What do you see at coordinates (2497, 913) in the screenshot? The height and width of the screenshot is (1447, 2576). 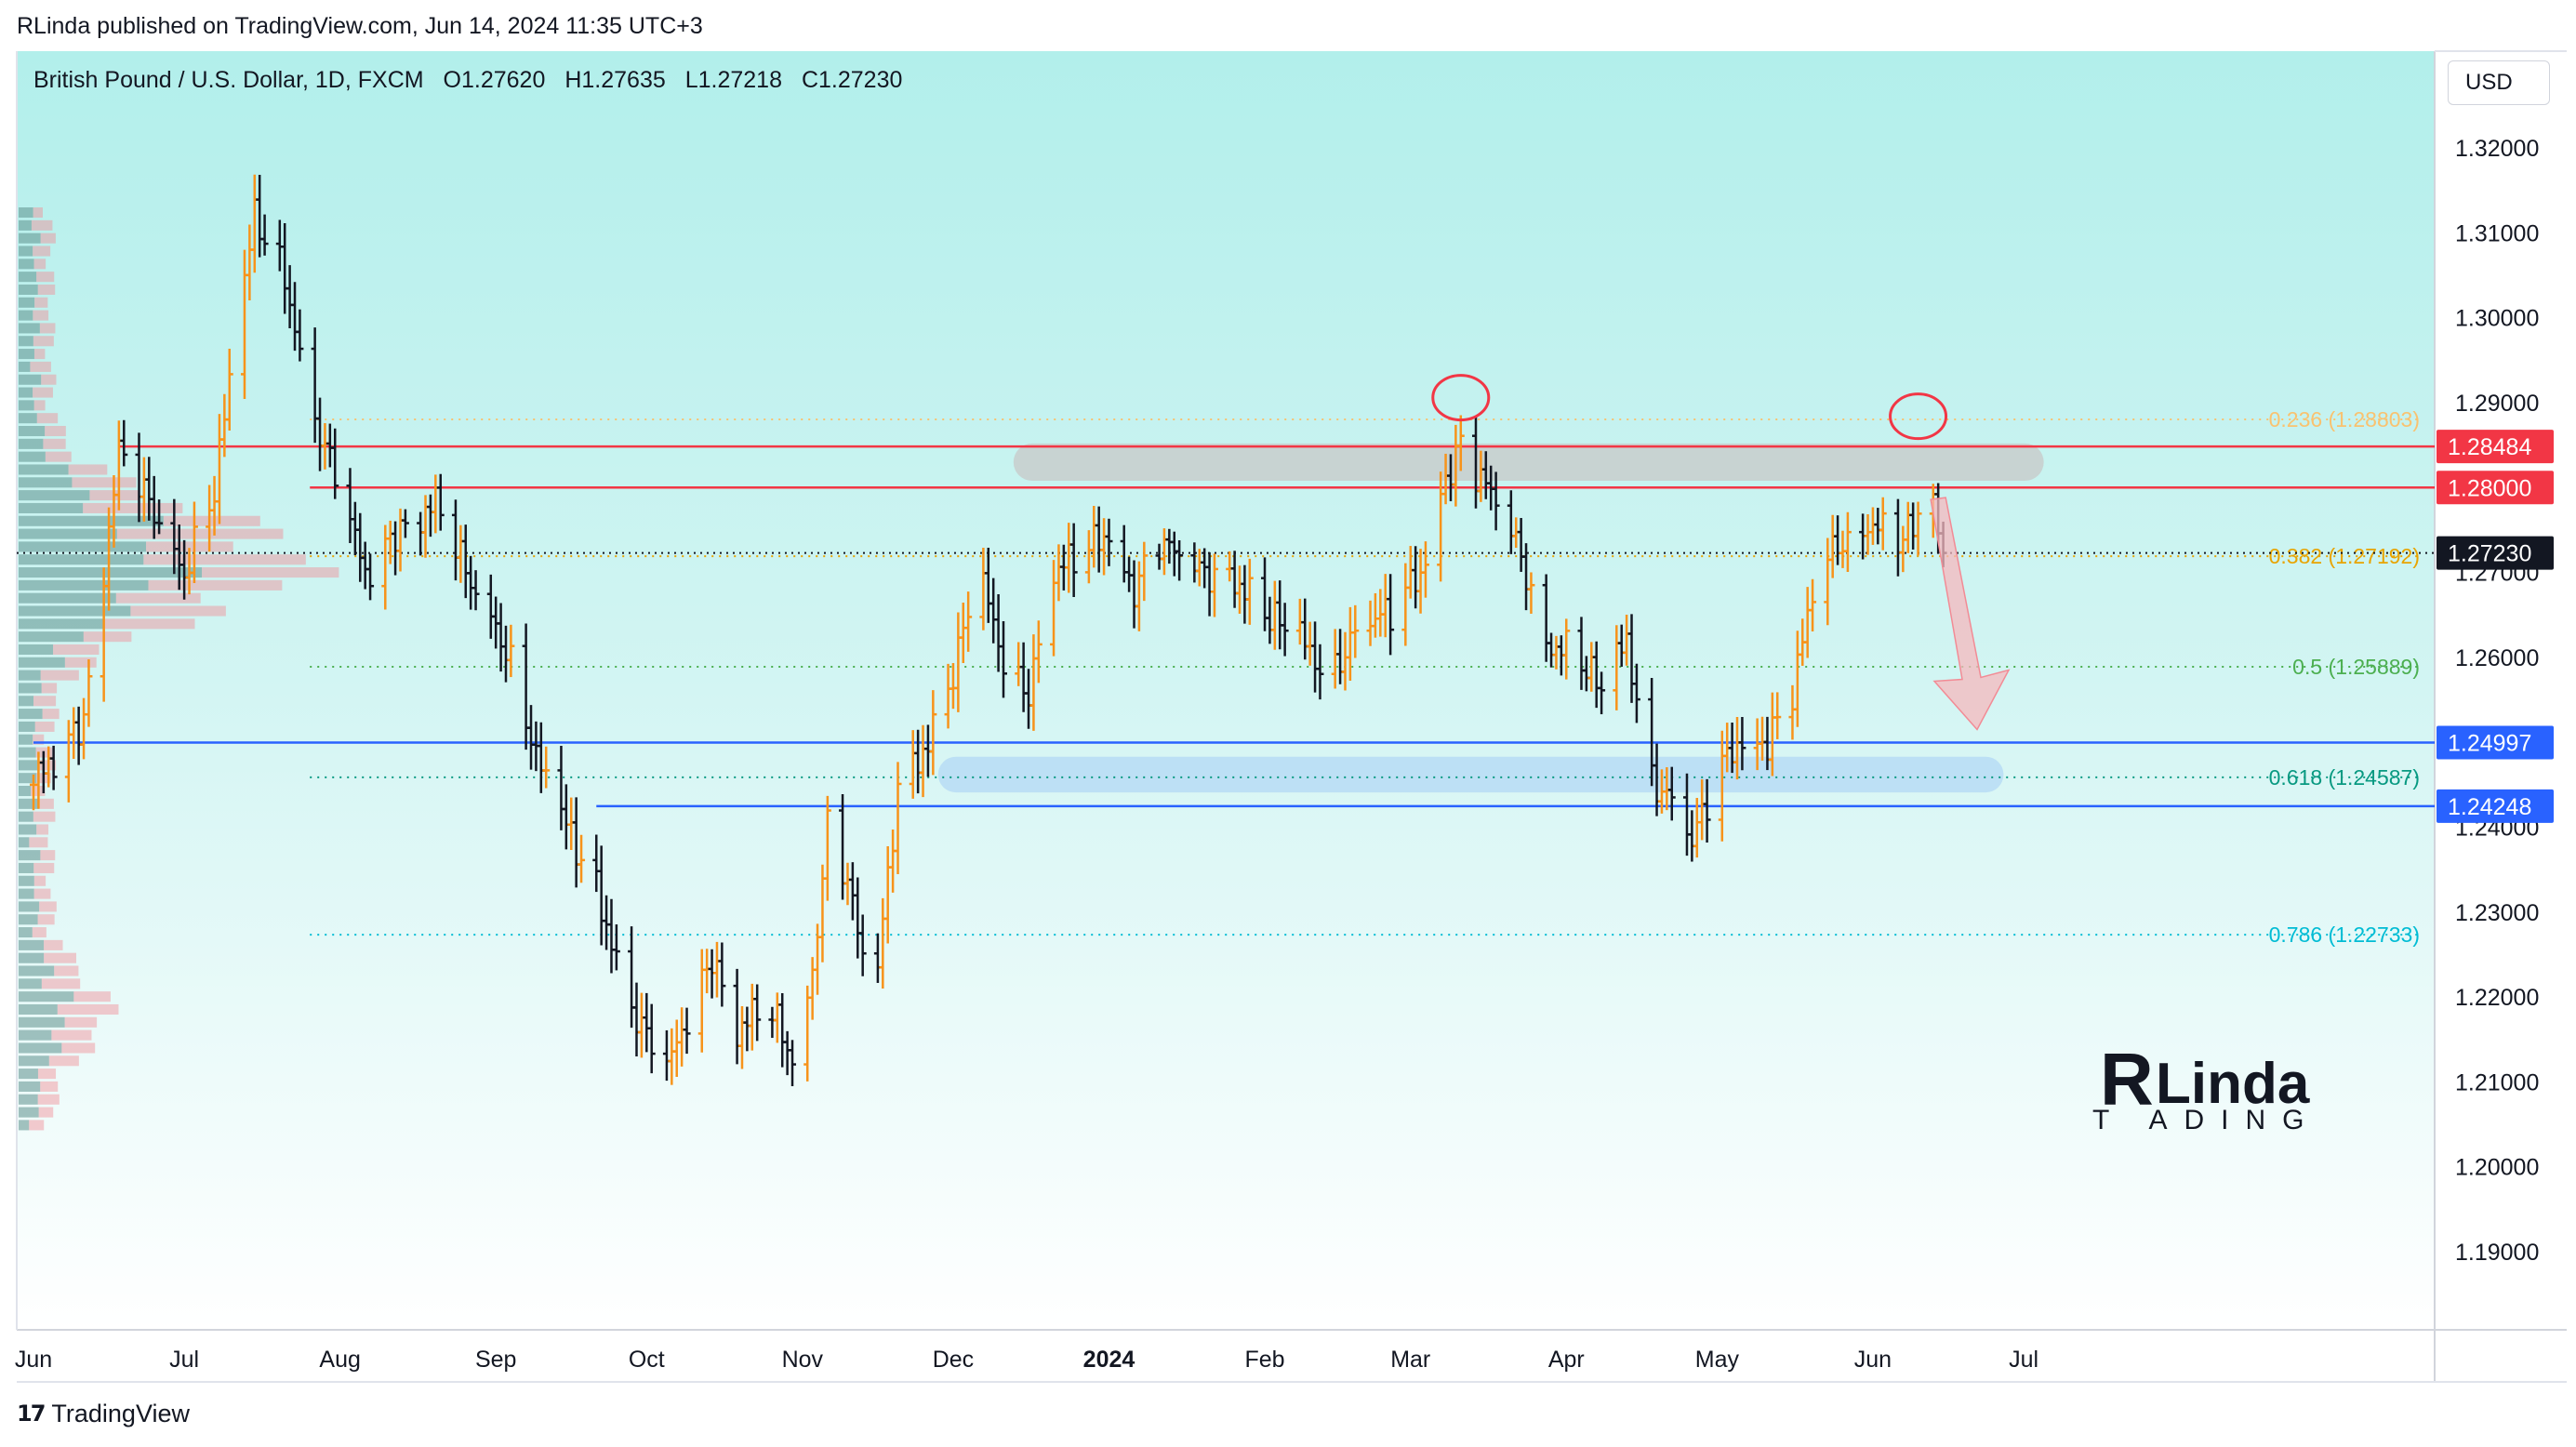 I see `y-tick-label: 1.23000` at bounding box center [2497, 913].